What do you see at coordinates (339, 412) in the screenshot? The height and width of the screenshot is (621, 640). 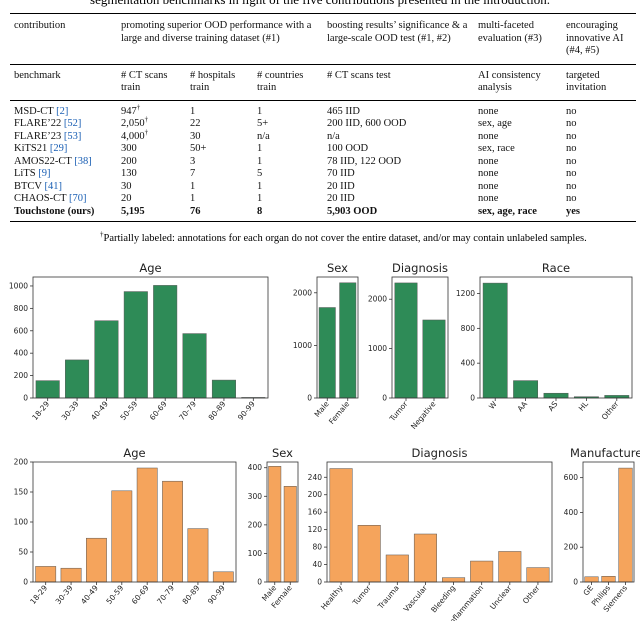 I see `x-tick-label: Female` at bounding box center [339, 412].